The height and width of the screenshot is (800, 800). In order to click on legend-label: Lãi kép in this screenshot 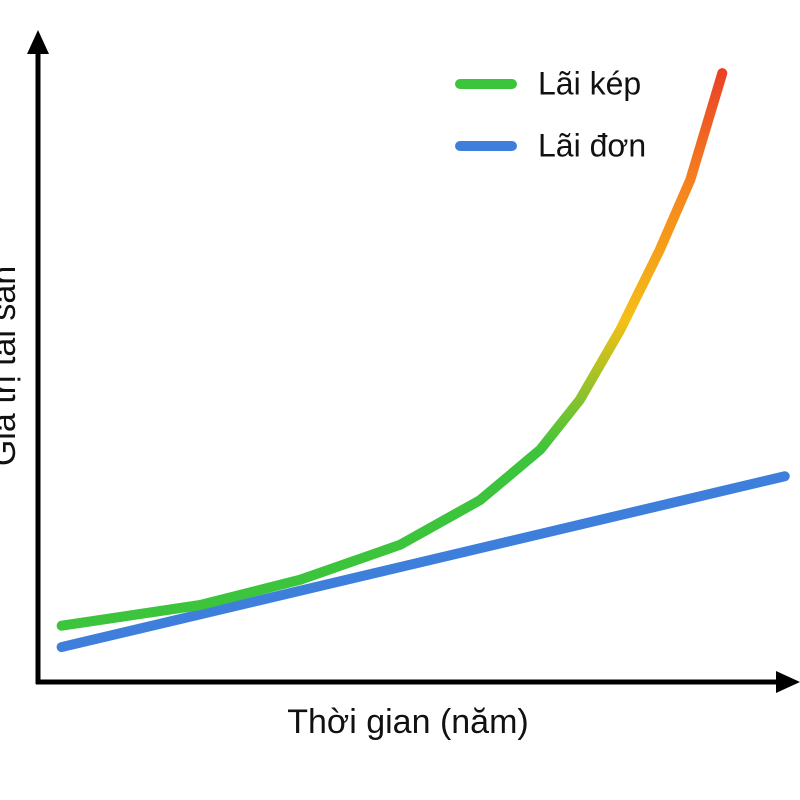, I will do `click(589, 83)`.